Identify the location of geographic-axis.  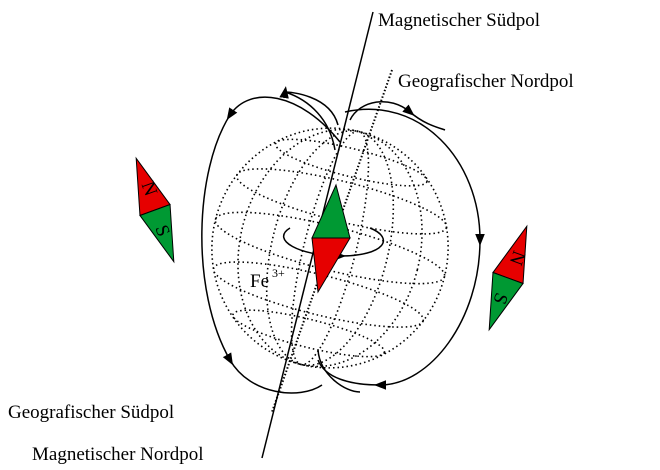
(332, 241).